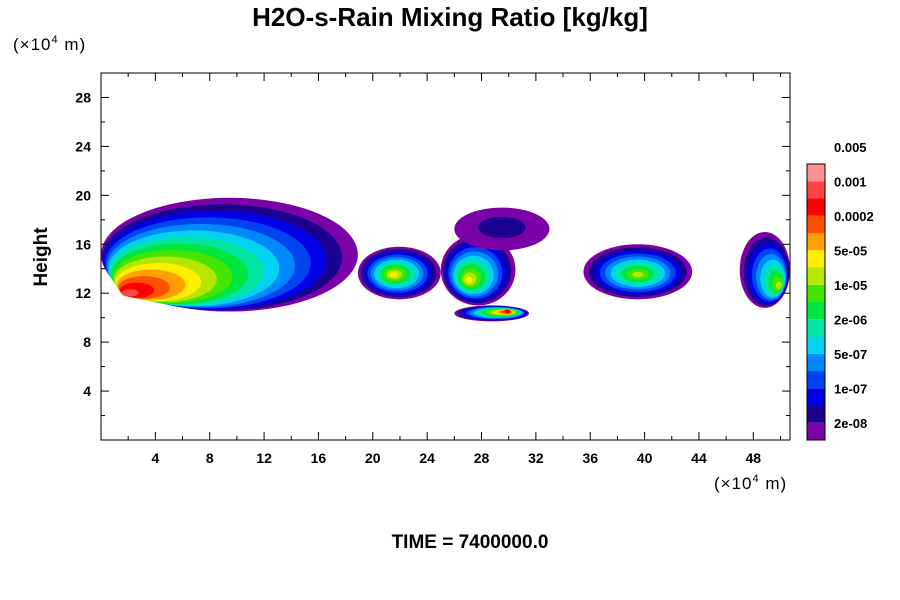  I want to click on colorbar-label: 2e-06, so click(850, 319).